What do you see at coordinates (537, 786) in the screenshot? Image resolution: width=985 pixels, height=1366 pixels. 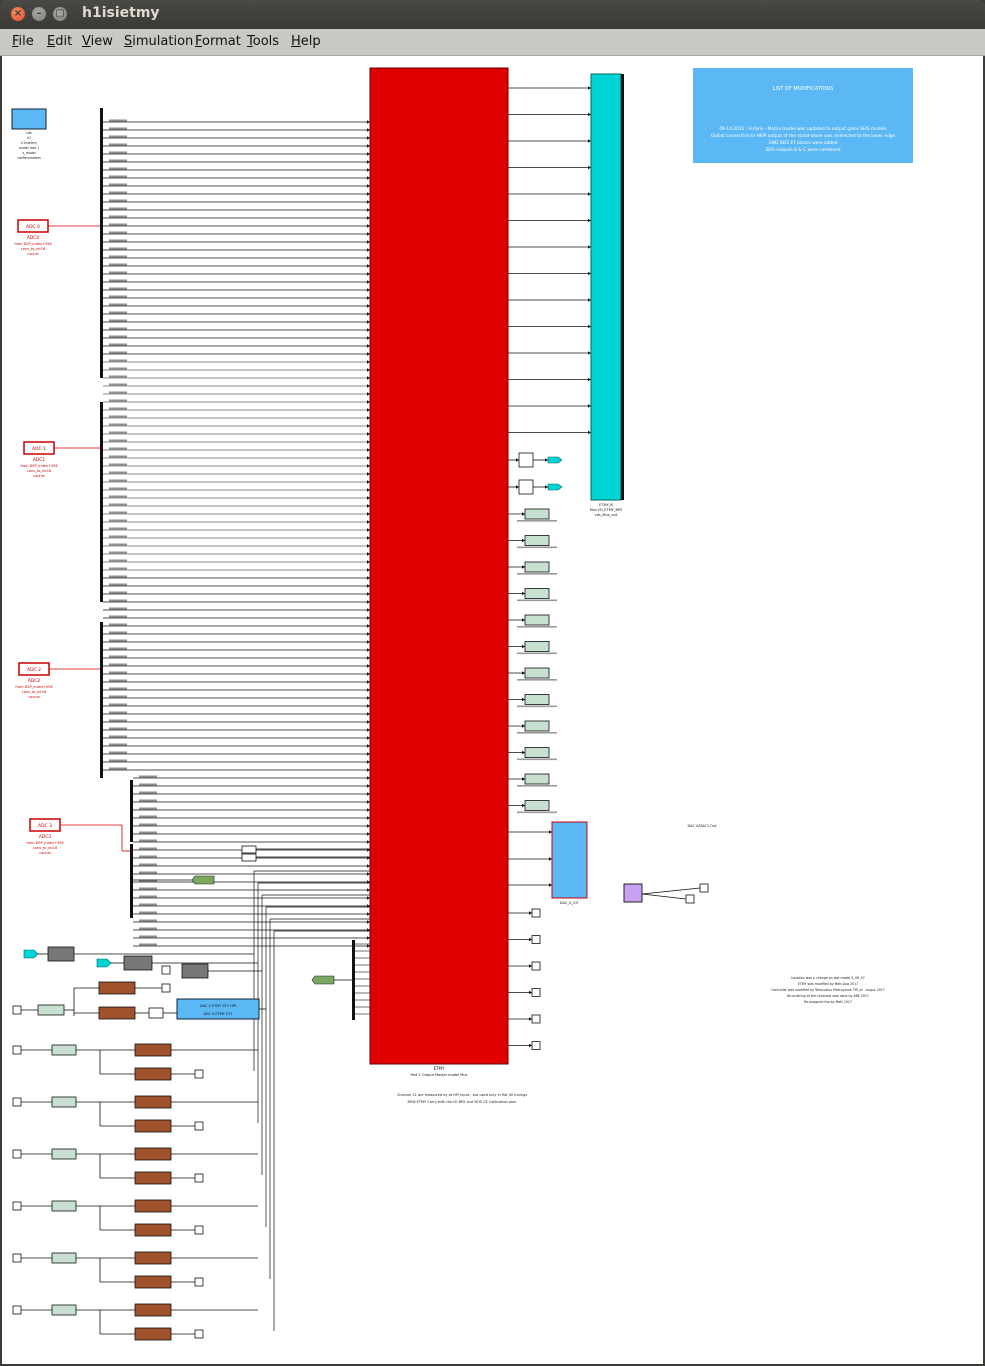 I see `block-label` at bounding box center [537, 786].